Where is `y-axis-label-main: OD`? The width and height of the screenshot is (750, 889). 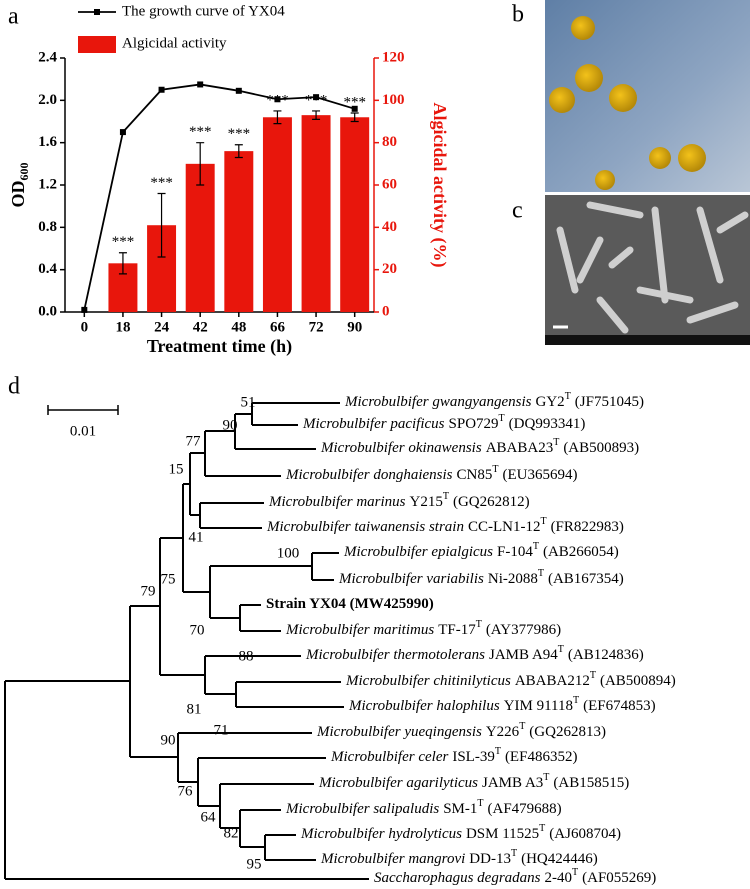 y-axis-label-main: OD is located at coordinates (18, 193).